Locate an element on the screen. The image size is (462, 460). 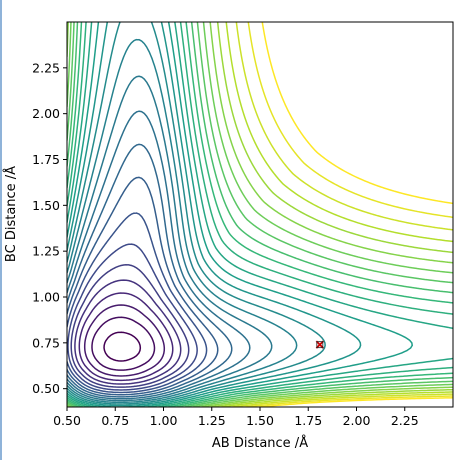
y-axis-label: BC Distance /Å is located at coordinates (11, 214).